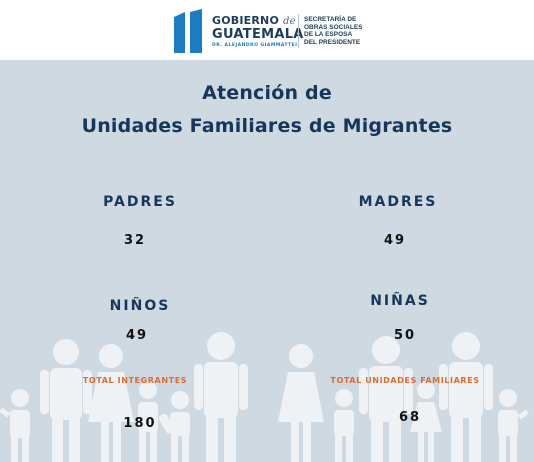  What do you see at coordinates (328, 34) in the screenshot?
I see `secretaria-line: DE LA ESPOSA` at bounding box center [328, 34].